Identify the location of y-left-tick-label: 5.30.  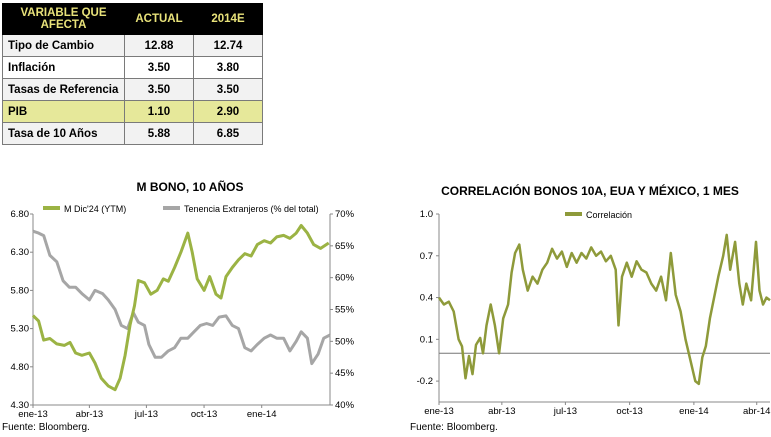
(20, 329).